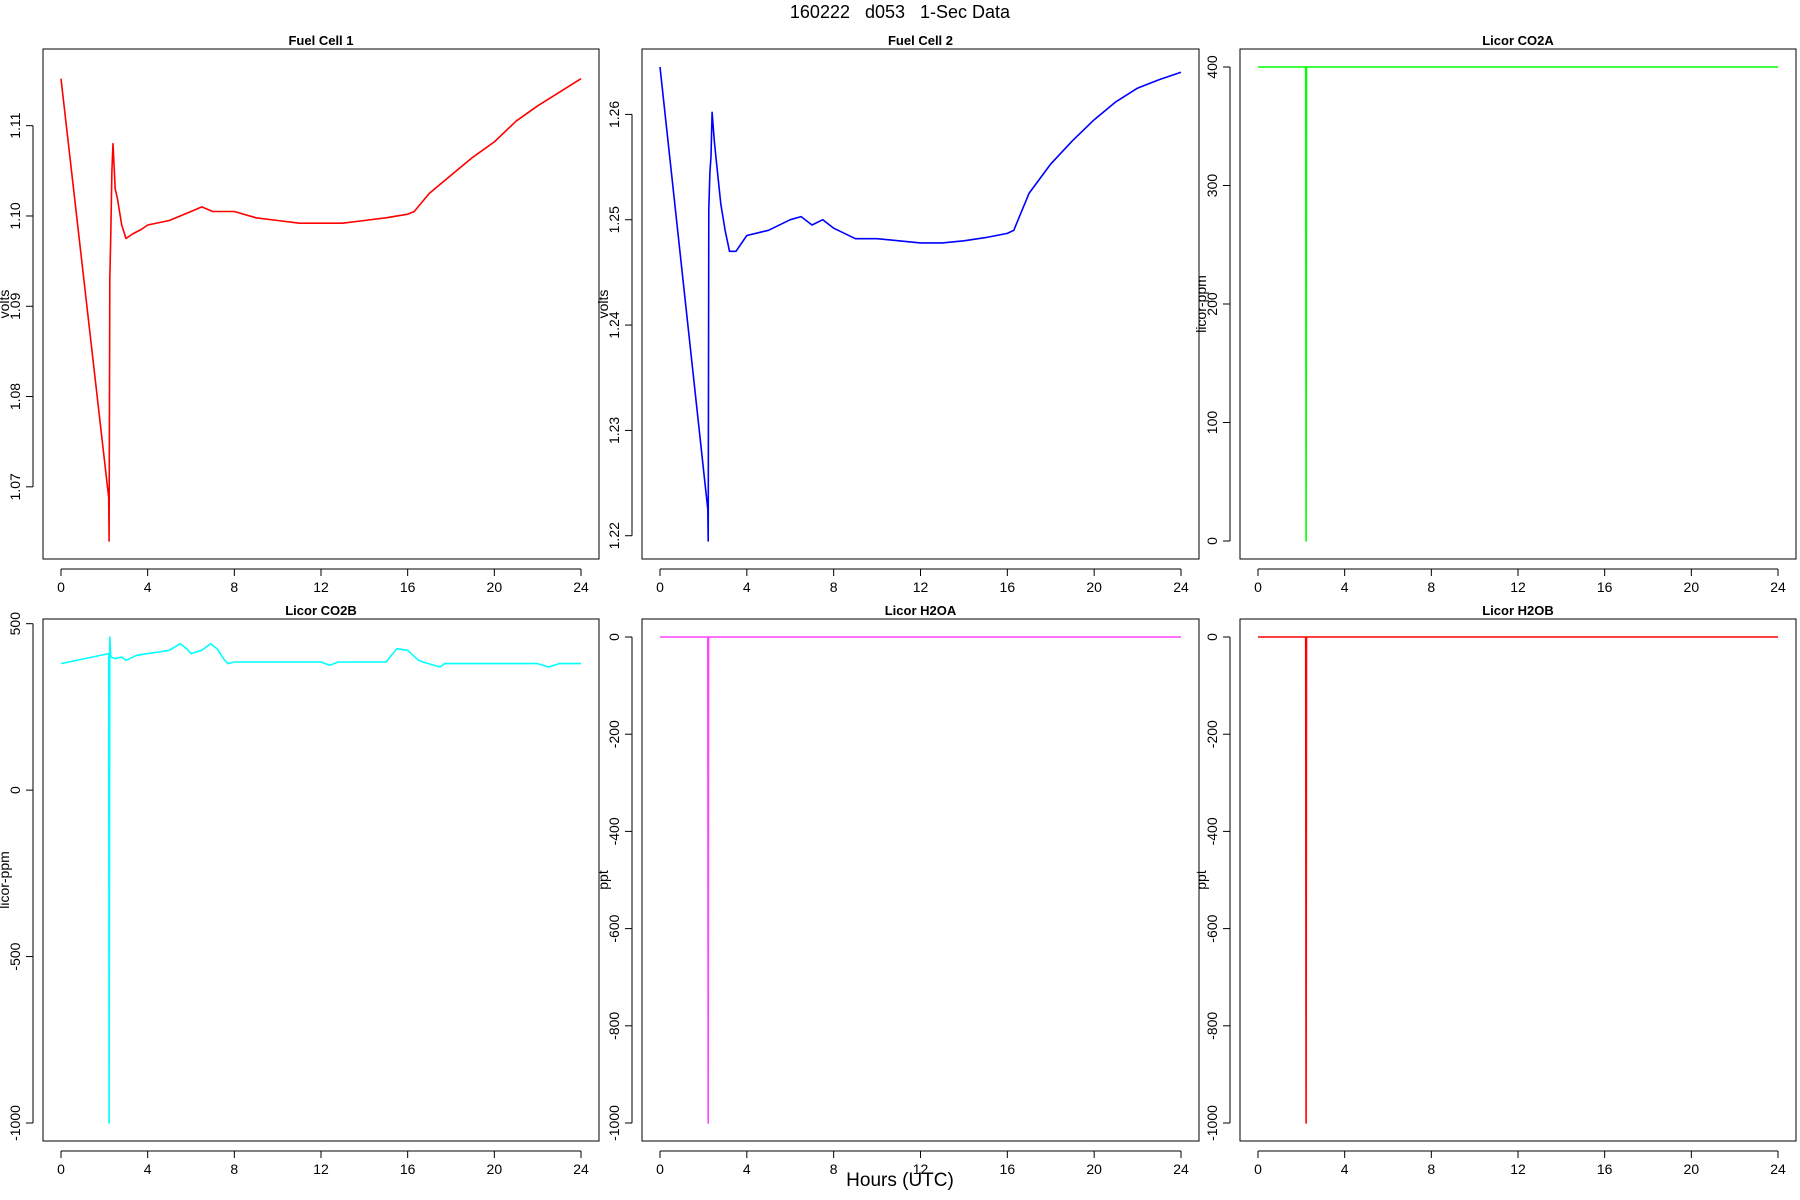  Describe the element at coordinates (614, 324) in the screenshot. I see `y-tick-label: 1.24` at that location.